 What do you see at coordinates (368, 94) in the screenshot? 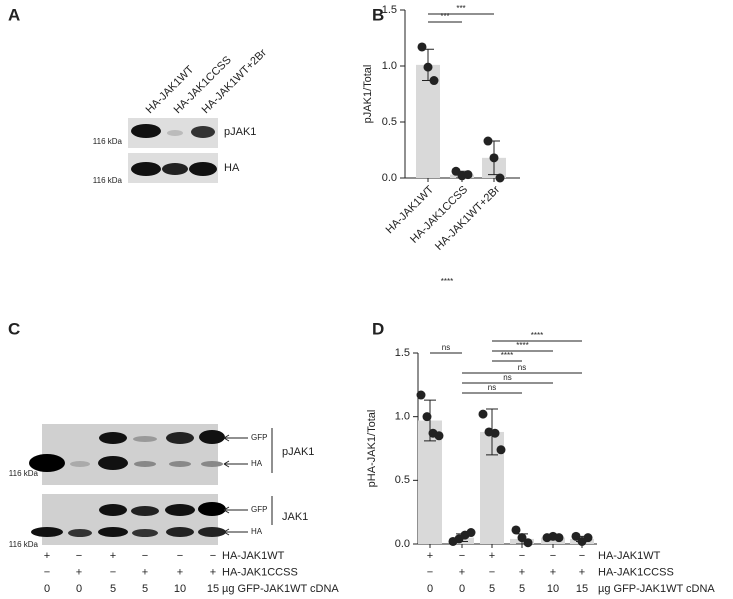
I see `y-axis-label: pJAK1/Total` at bounding box center [368, 94].